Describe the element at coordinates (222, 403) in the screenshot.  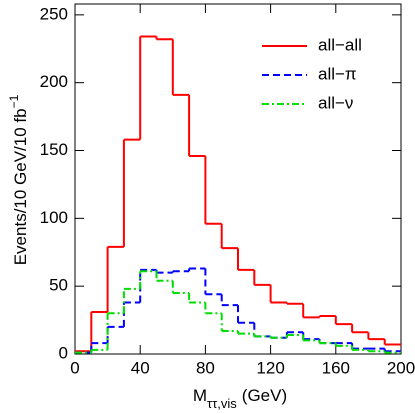
I see `x-axis-label-sub: ττ,vis` at that location.